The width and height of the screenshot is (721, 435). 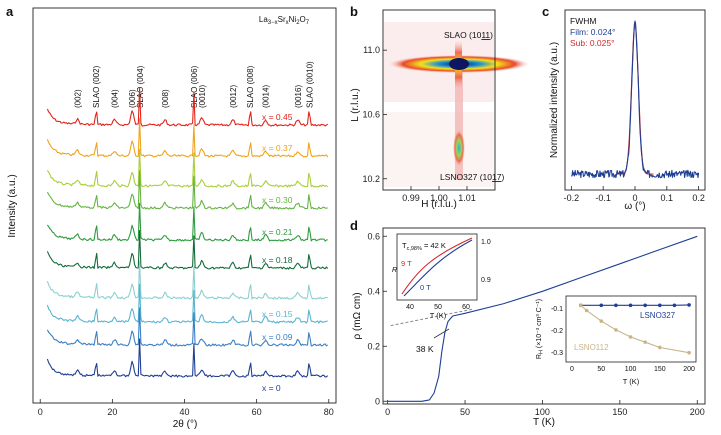 What do you see at coordinates (329, 412) in the screenshot?
I see `panel-a-xtick-4: 80` at bounding box center [329, 412].